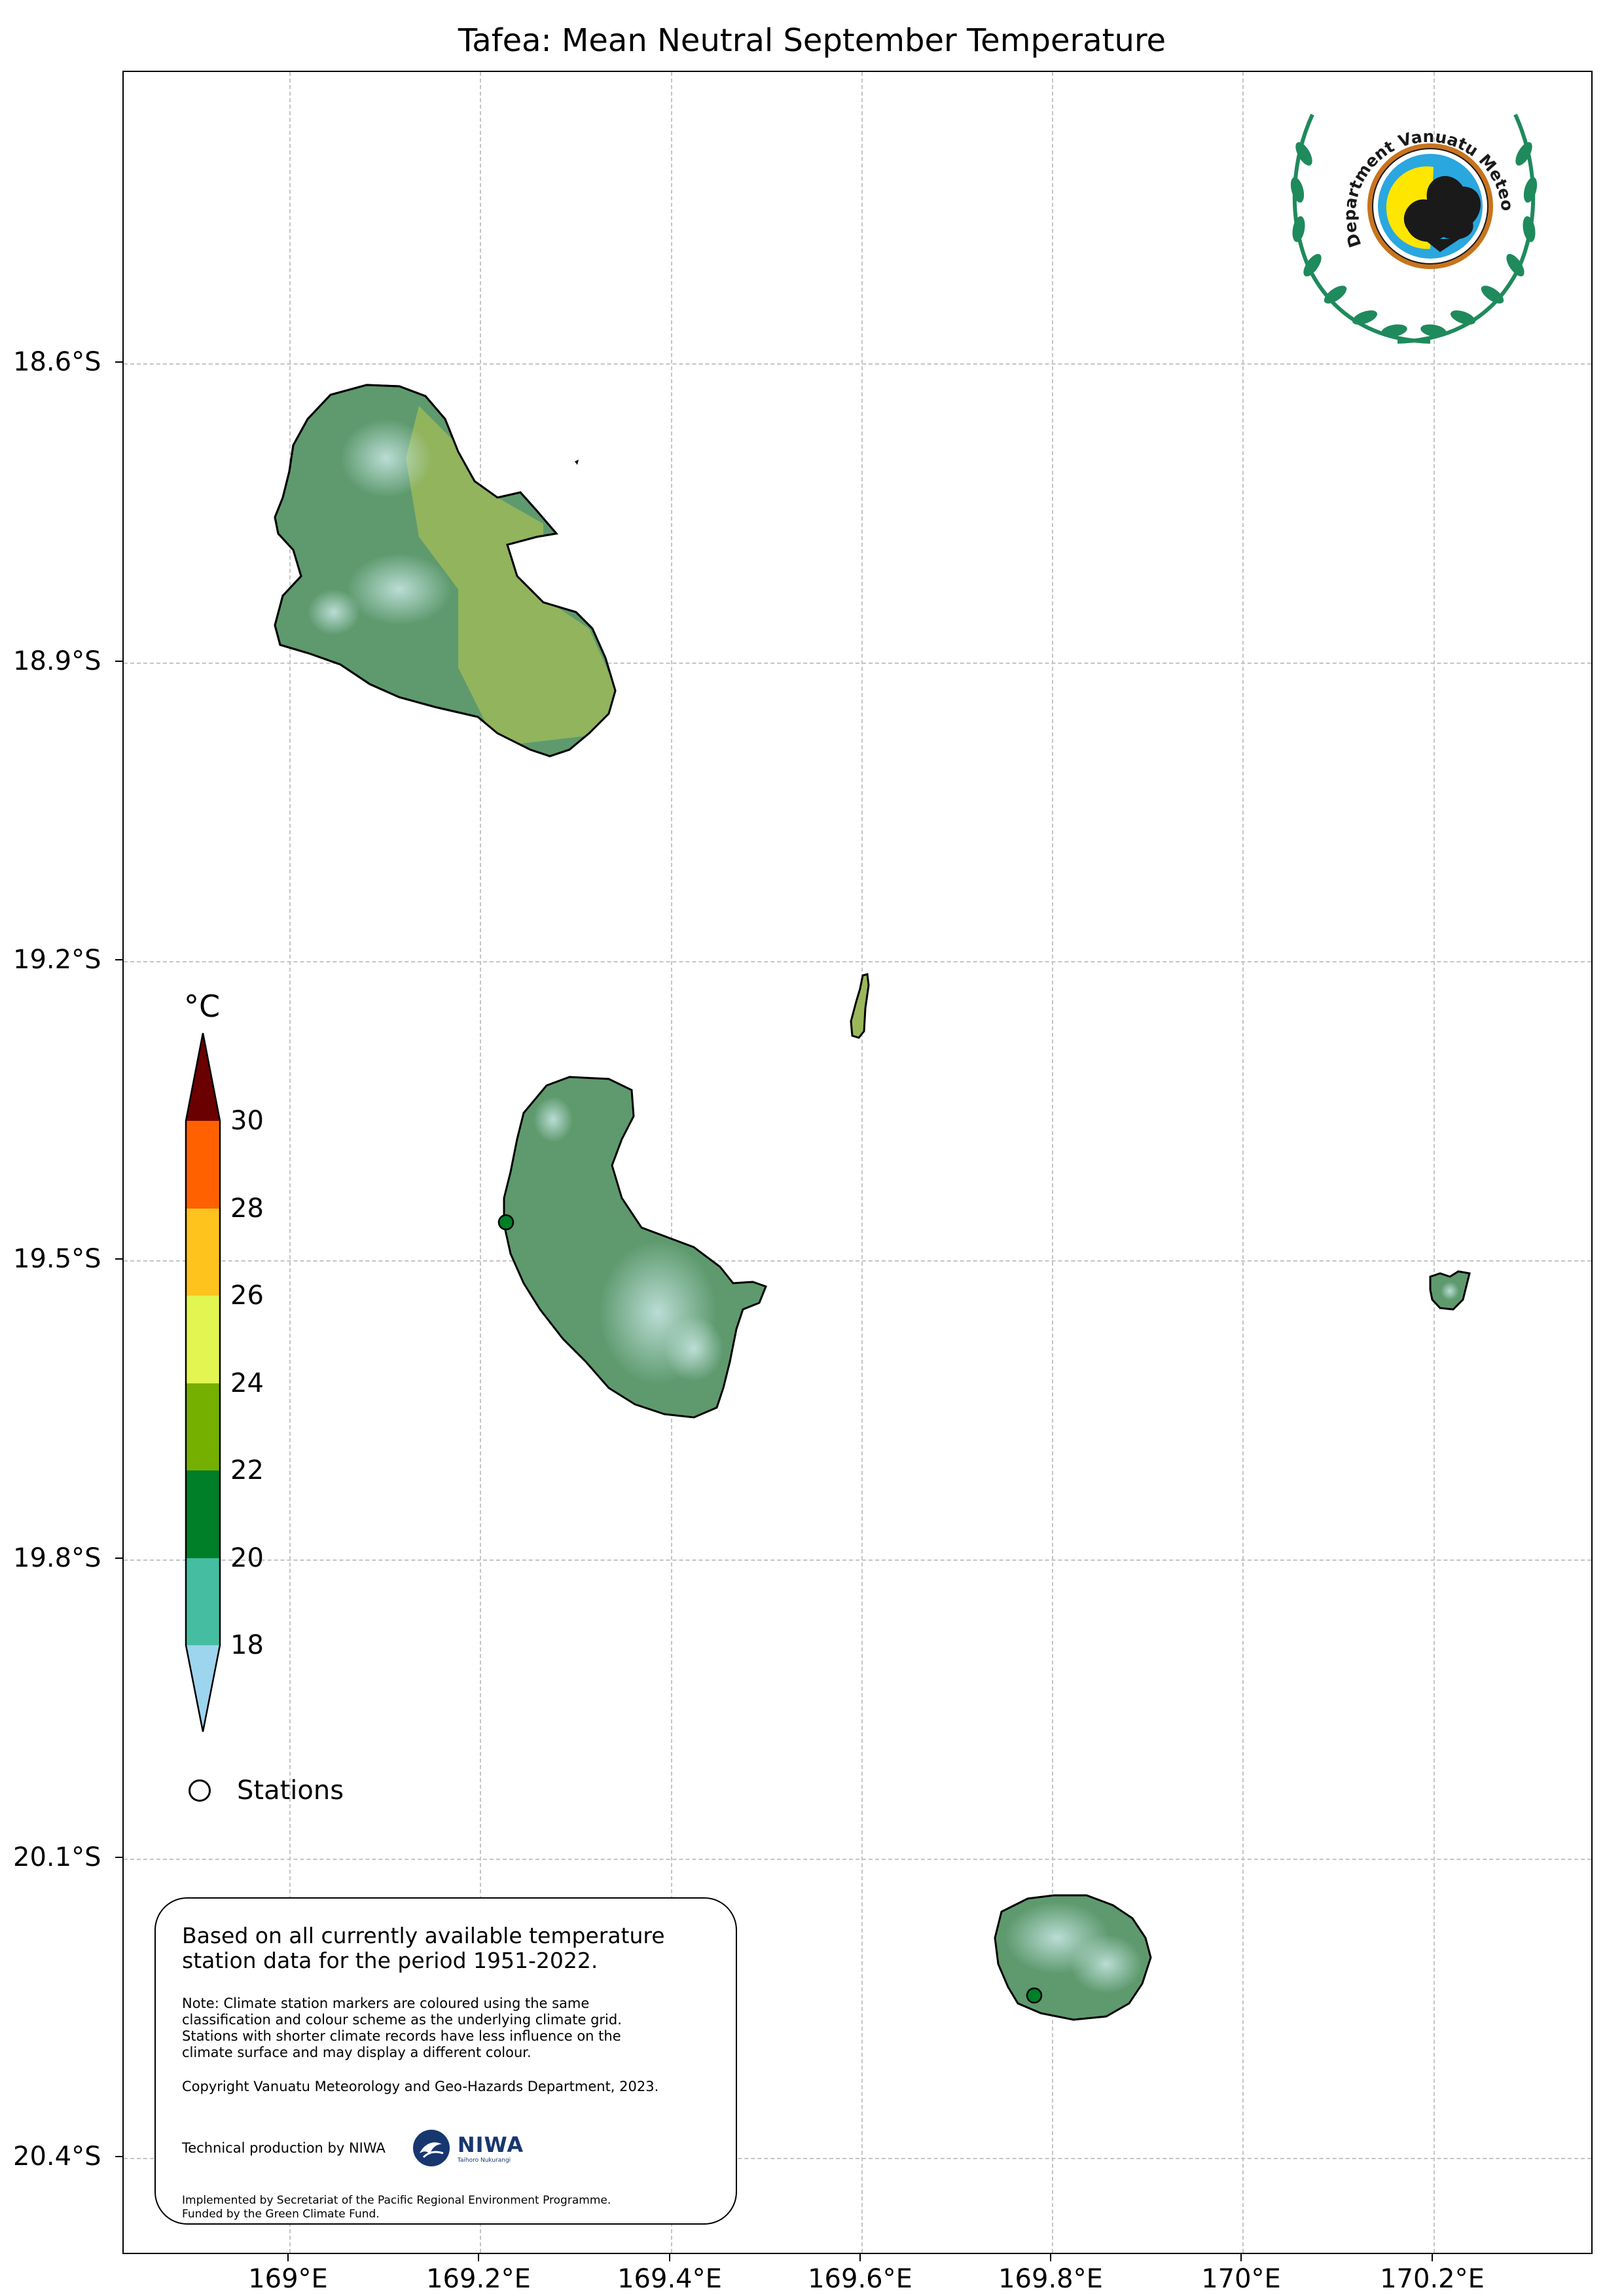  Describe the element at coordinates (635, 1247) in the screenshot. I see `island-tanna` at that location.